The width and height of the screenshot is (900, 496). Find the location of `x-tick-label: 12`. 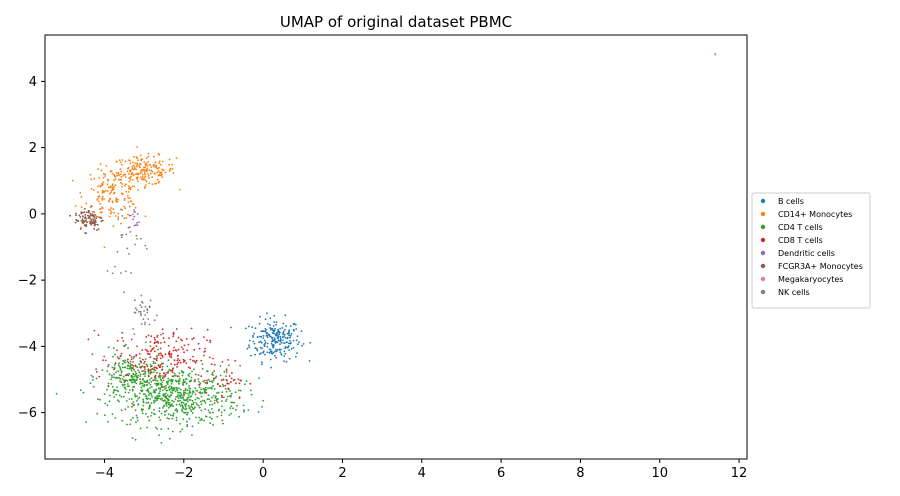

x-tick-label: 12 is located at coordinates (739, 473).